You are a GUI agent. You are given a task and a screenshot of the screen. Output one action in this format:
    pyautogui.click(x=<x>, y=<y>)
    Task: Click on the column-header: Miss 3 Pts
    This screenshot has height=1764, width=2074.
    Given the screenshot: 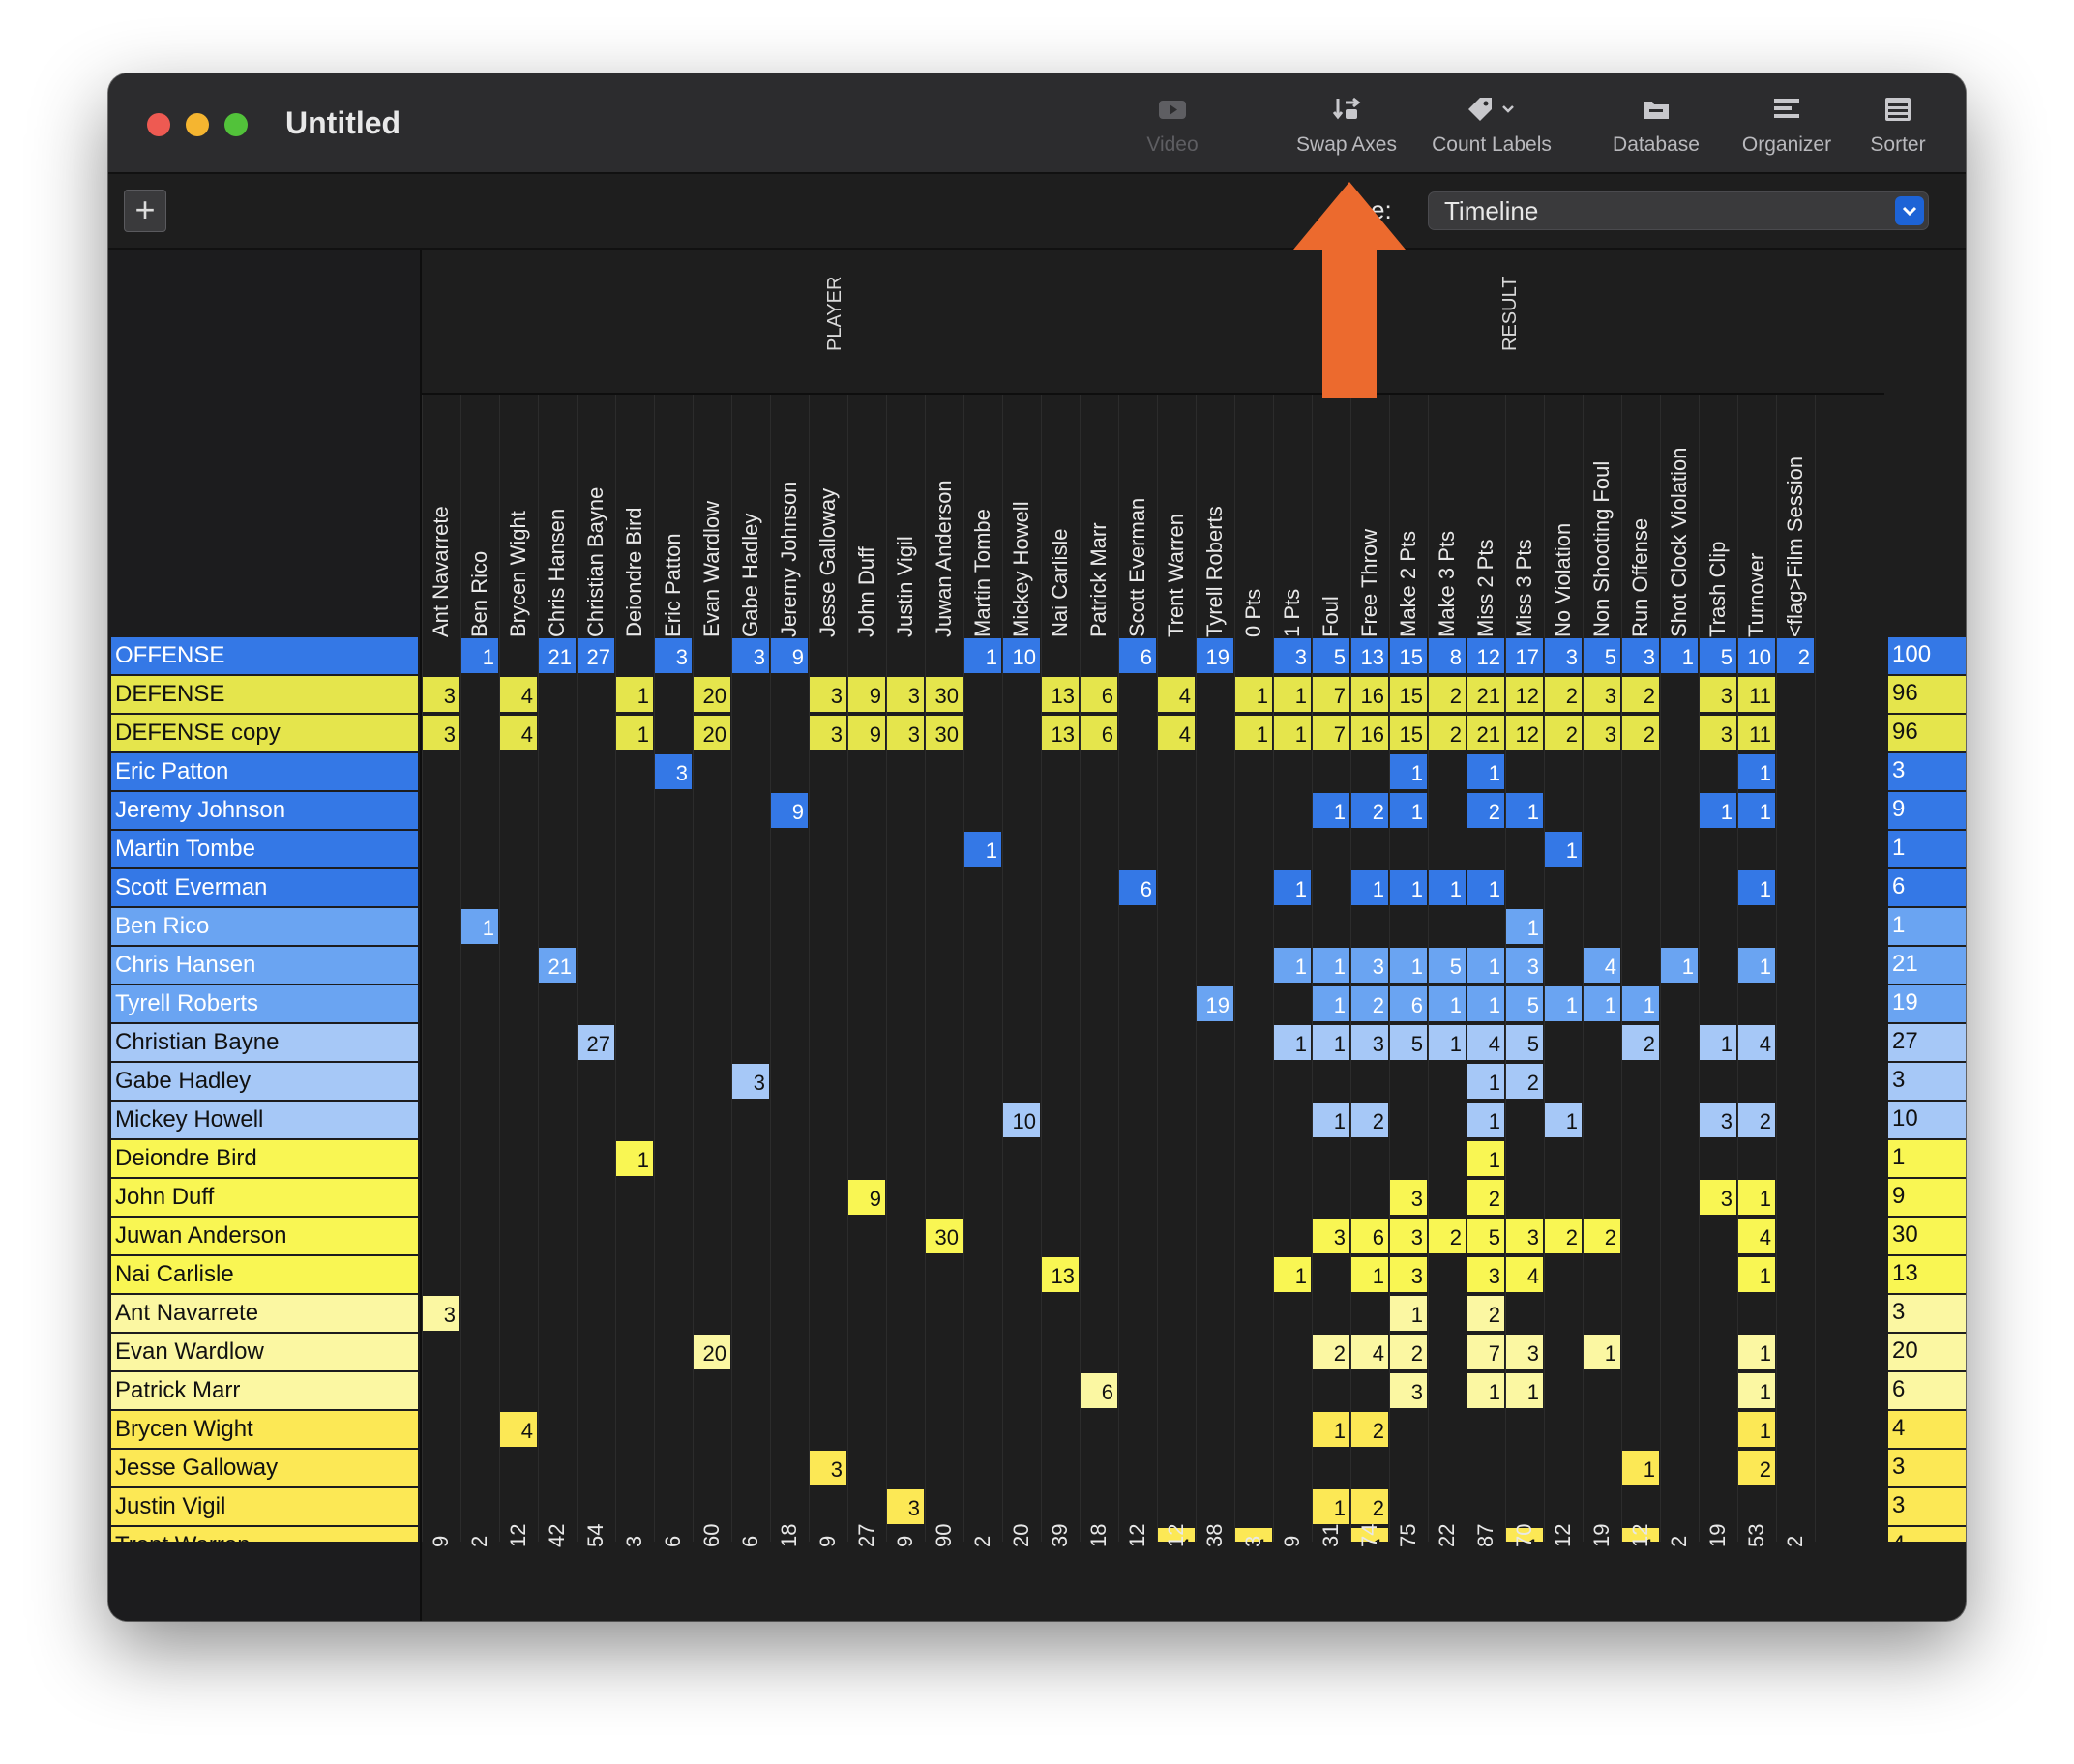 What is the action you would take?
    pyautogui.click(x=1524, y=588)
    